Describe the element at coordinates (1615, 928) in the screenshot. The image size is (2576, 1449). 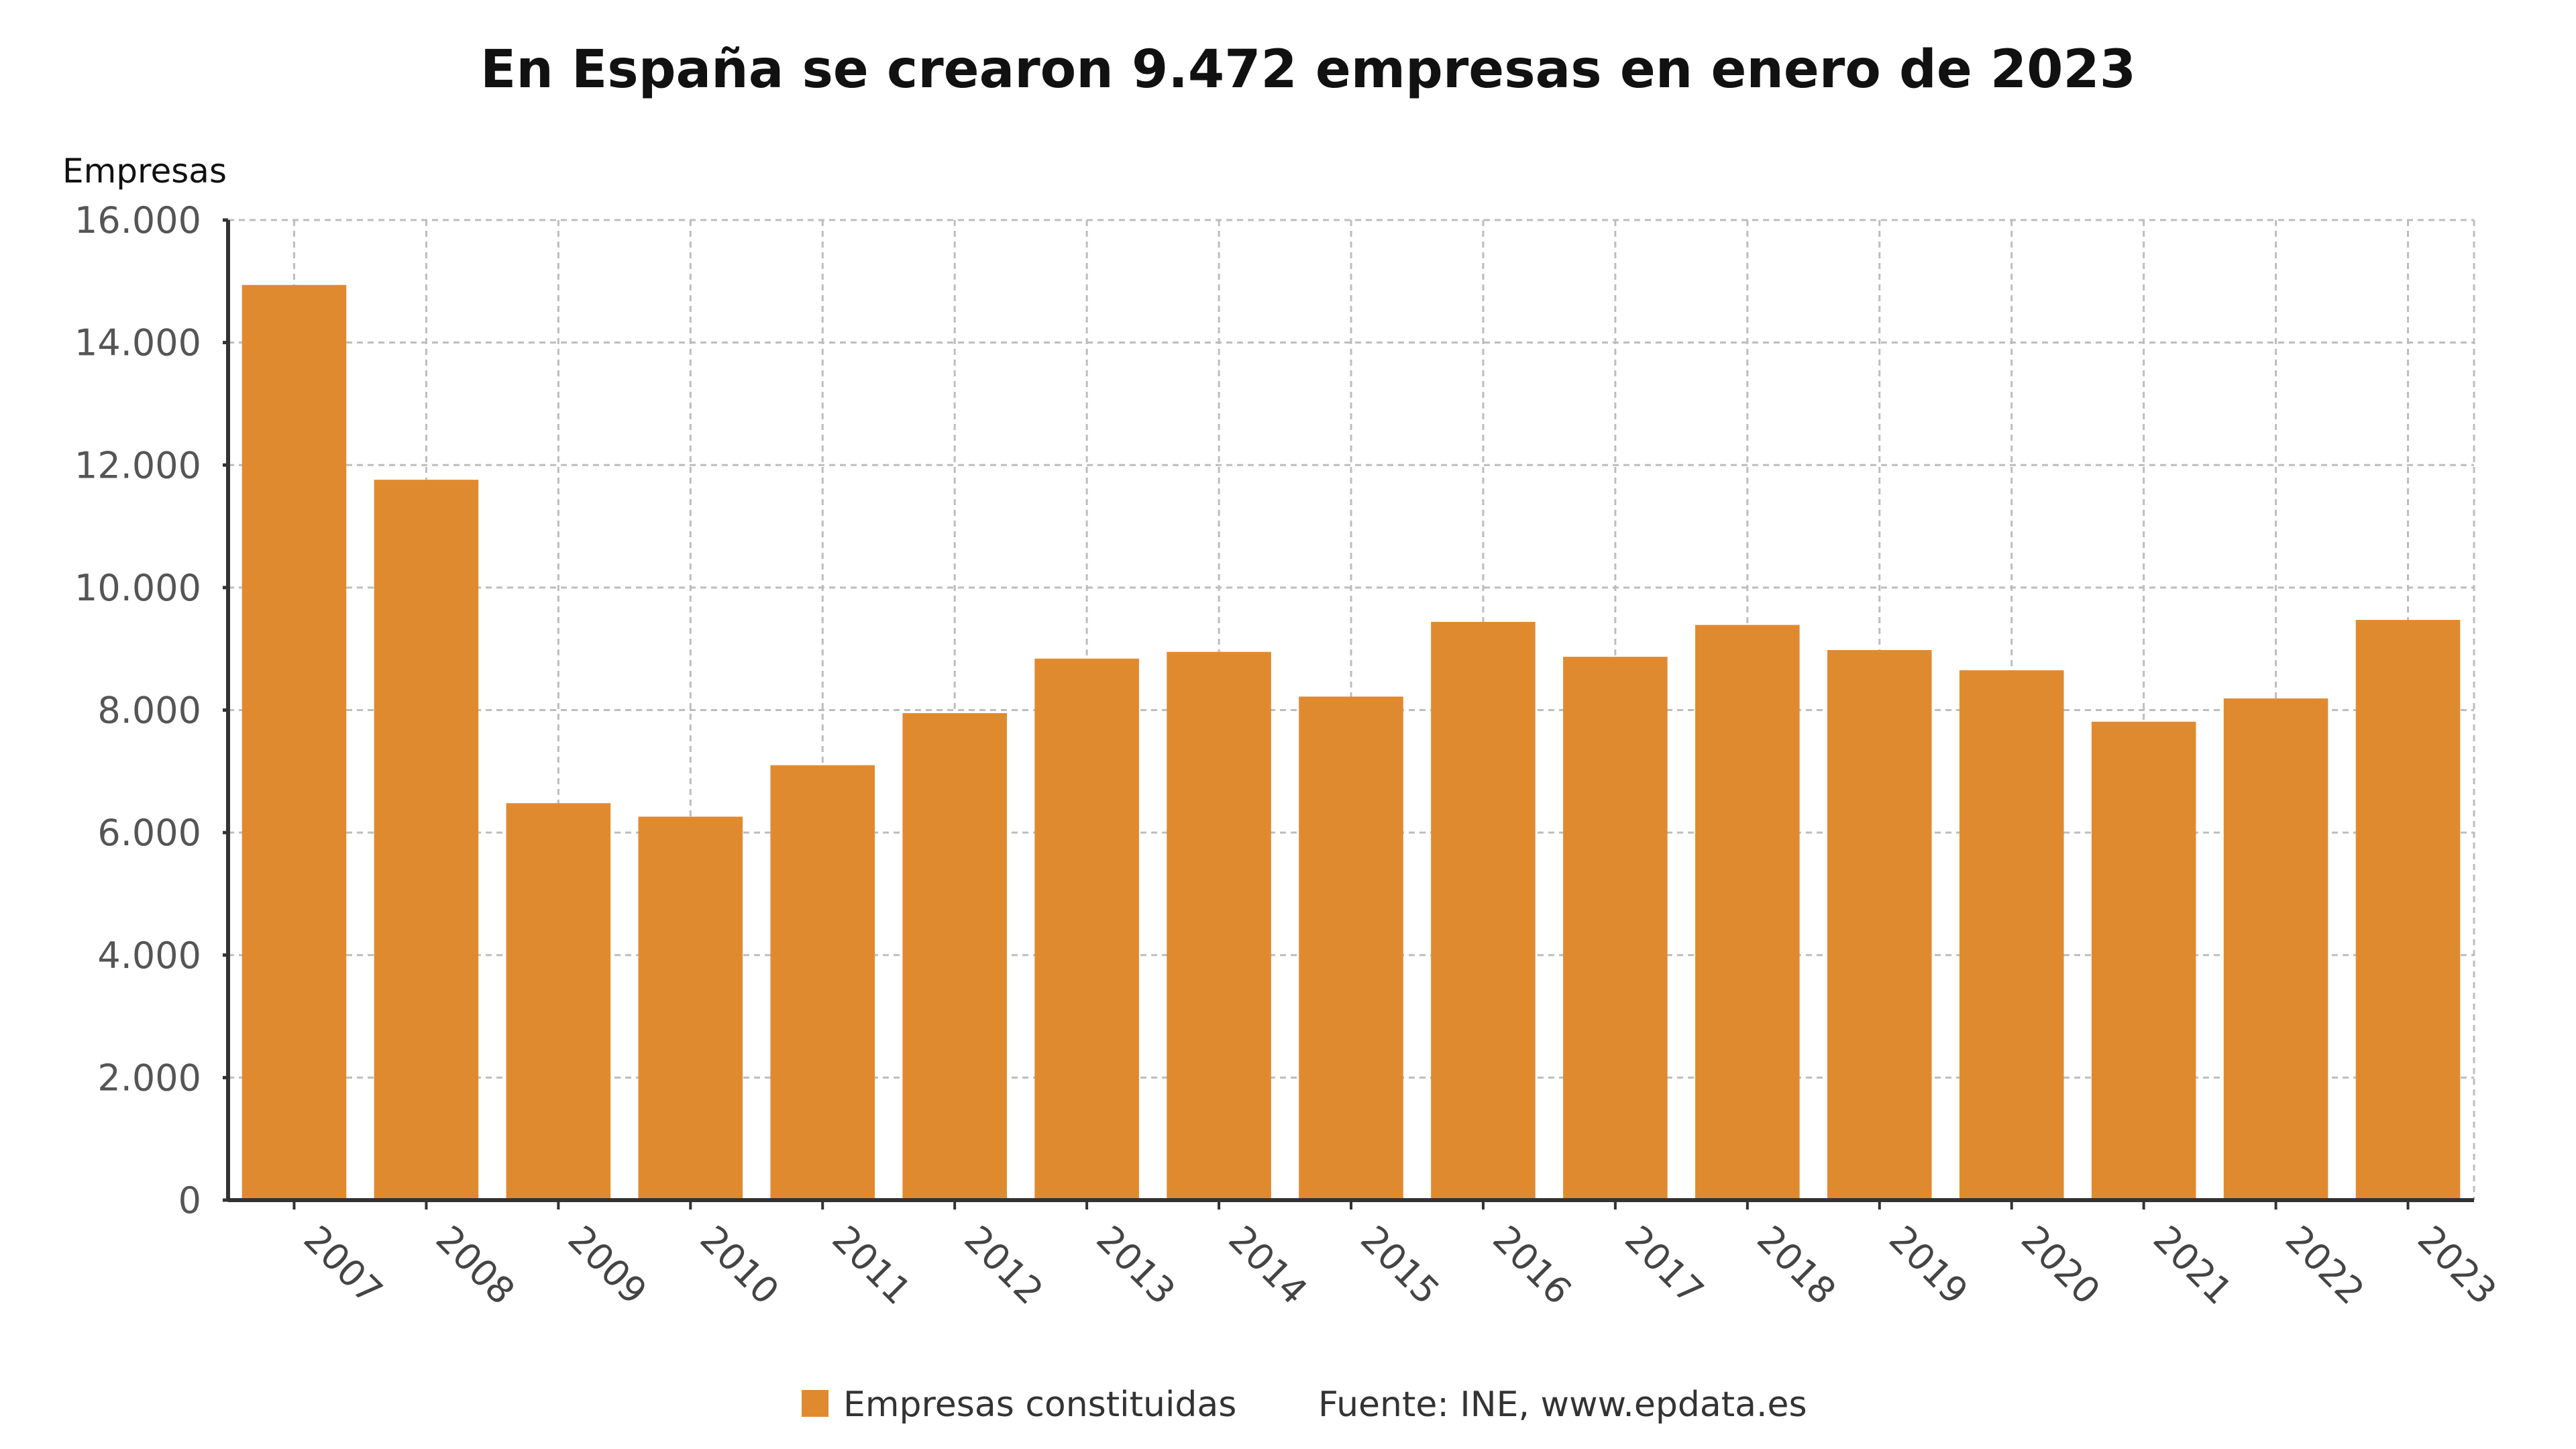
I see `bar-2017` at that location.